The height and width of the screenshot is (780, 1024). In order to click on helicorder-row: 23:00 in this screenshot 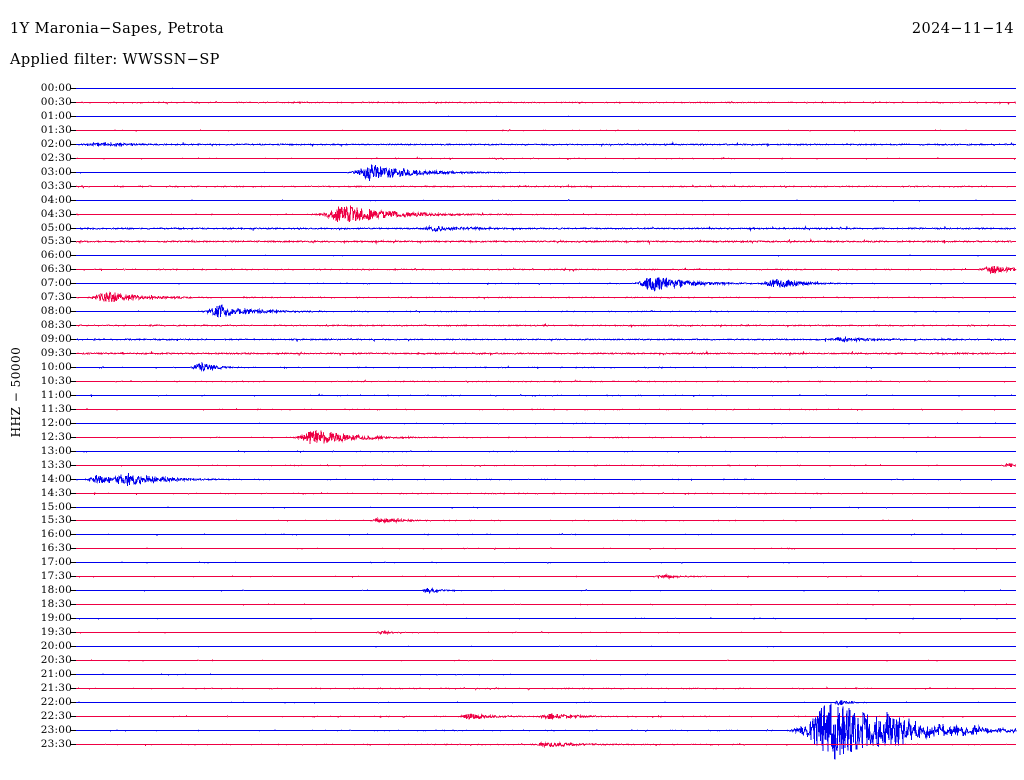, I will do `click(512, 731)`.